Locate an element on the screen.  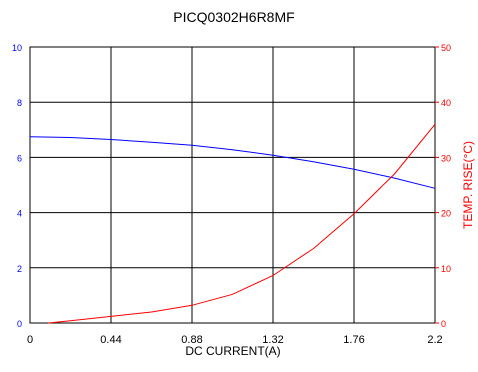
x-tick-label: 0 is located at coordinates (30, 340).